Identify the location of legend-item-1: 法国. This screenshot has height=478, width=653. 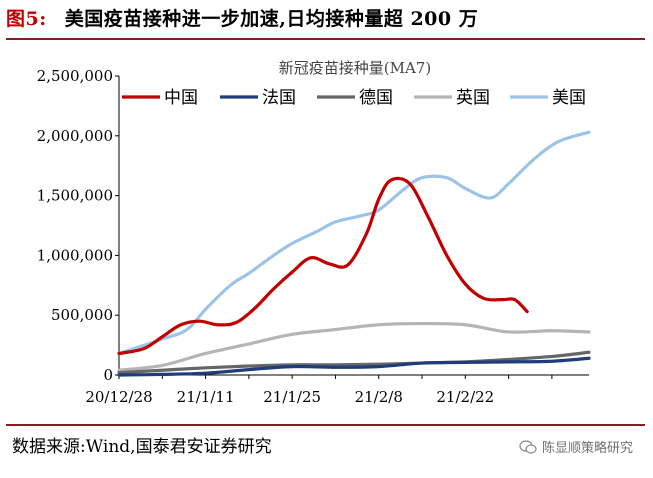
(258, 98).